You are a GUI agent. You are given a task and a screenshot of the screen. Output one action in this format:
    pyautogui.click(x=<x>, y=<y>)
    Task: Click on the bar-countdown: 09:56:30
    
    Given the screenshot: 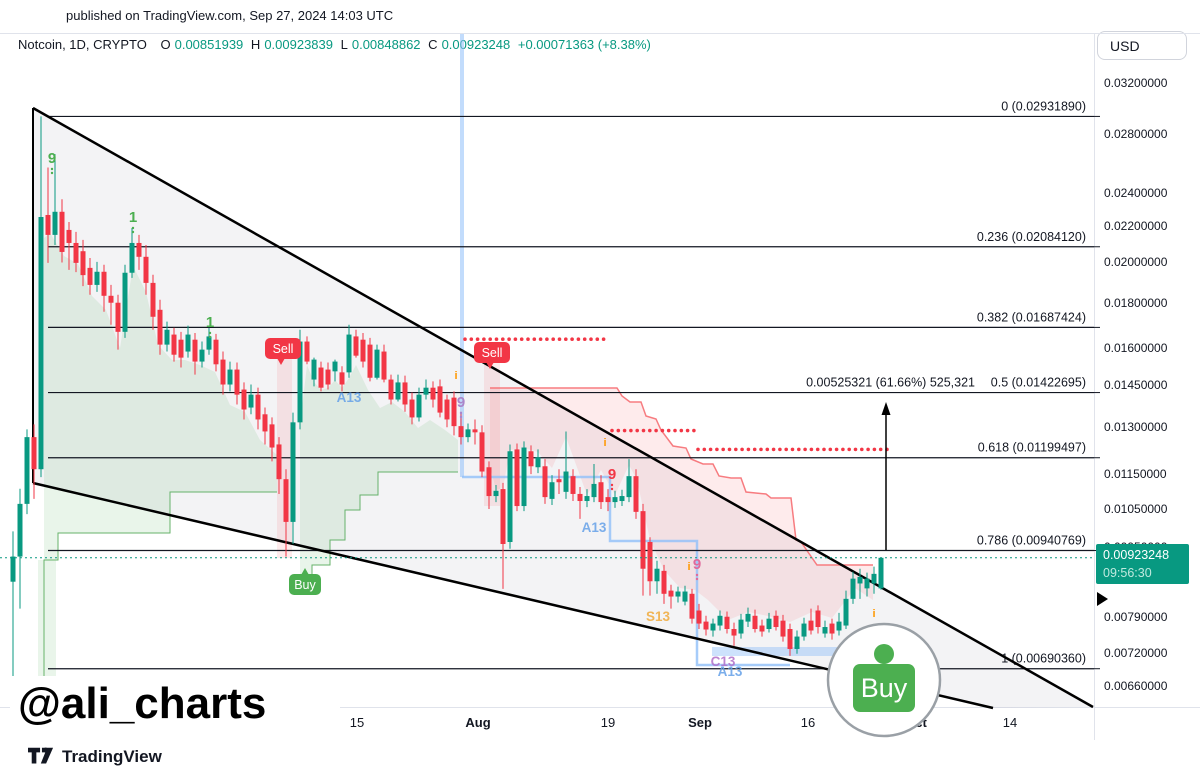 What is the action you would take?
    pyautogui.click(x=1127, y=573)
    